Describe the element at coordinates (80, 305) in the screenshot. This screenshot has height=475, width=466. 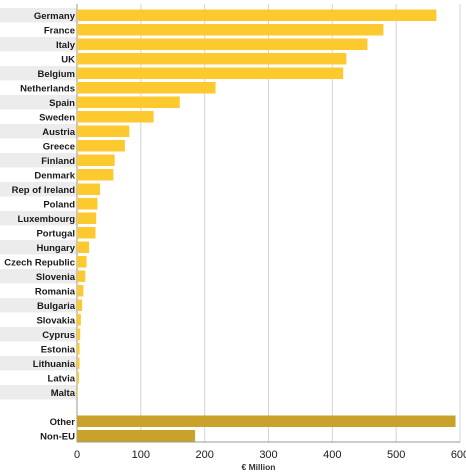
I see `bar-bulgaria` at that location.